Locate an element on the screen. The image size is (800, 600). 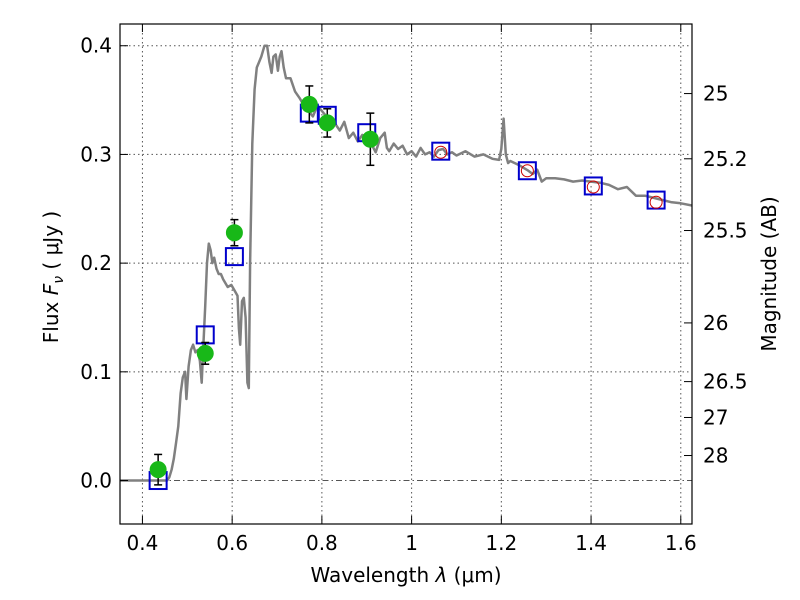
x-tick-label: 0.8 is located at coordinates (322, 543).